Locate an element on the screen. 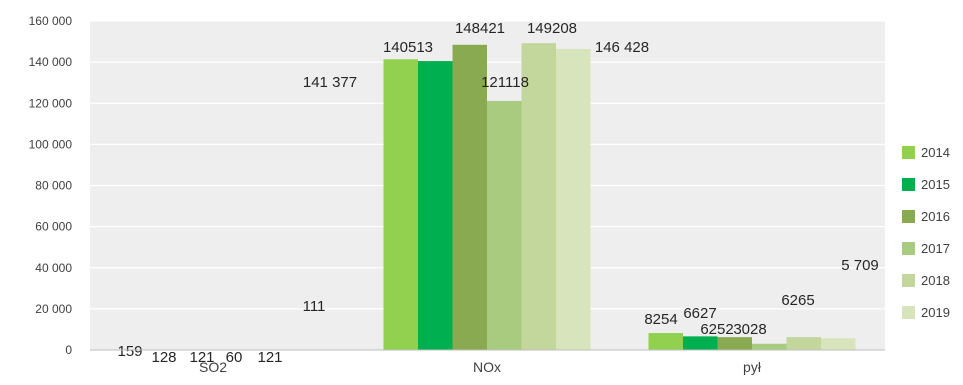  y-tick-label: 160 000 is located at coordinates (51, 21).